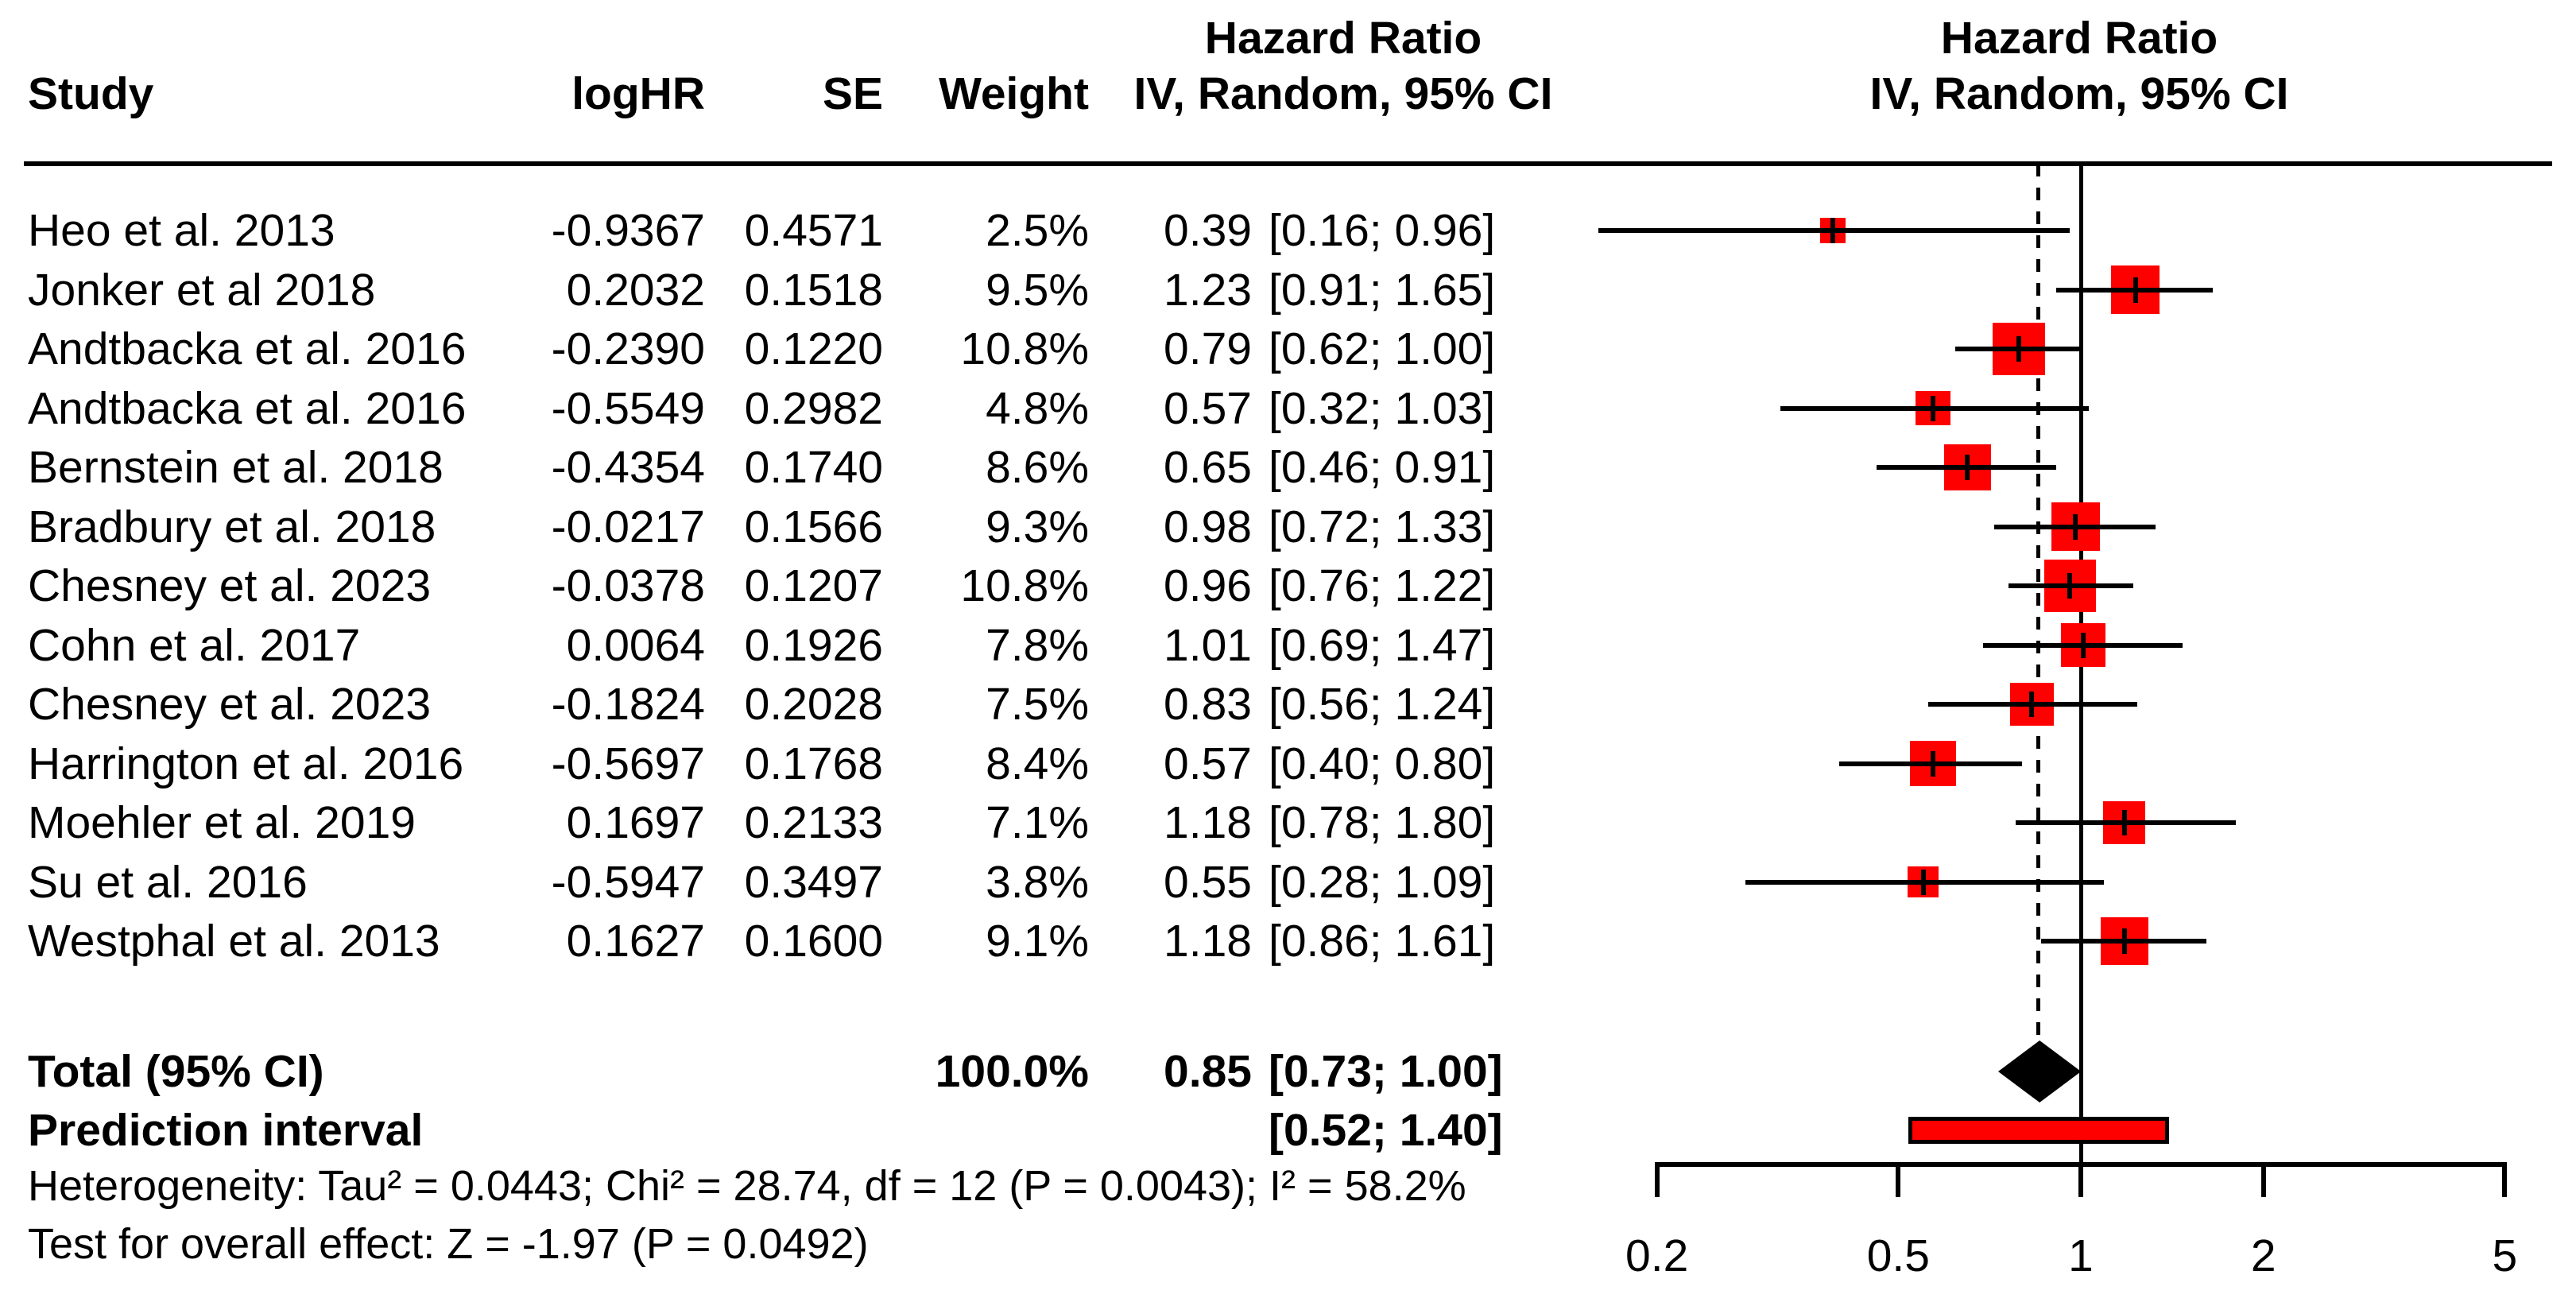 The height and width of the screenshot is (1302, 2576). I want to click on study-loghr: -0.0378, so click(628, 585).